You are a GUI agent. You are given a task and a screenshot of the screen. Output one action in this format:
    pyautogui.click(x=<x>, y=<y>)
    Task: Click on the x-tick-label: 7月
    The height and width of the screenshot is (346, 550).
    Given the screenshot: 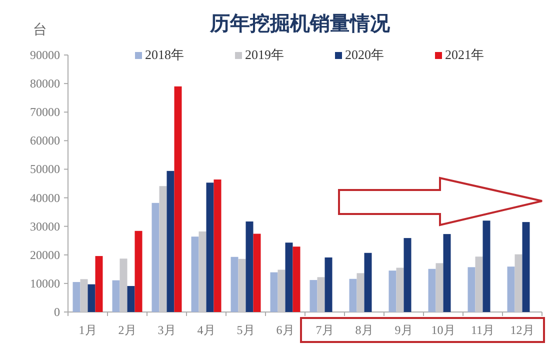 What is the action you would take?
    pyautogui.click(x=325, y=330)
    